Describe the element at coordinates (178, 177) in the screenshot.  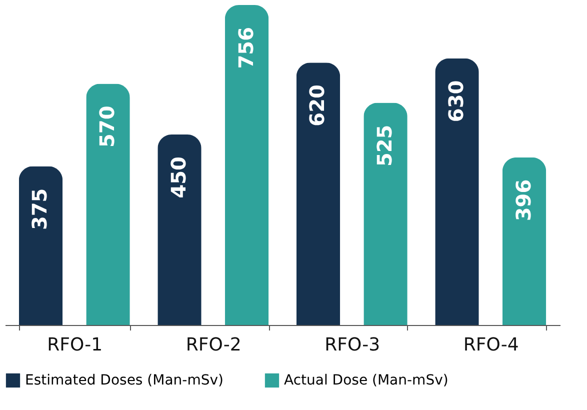
I see `data-label: 450` at that location.